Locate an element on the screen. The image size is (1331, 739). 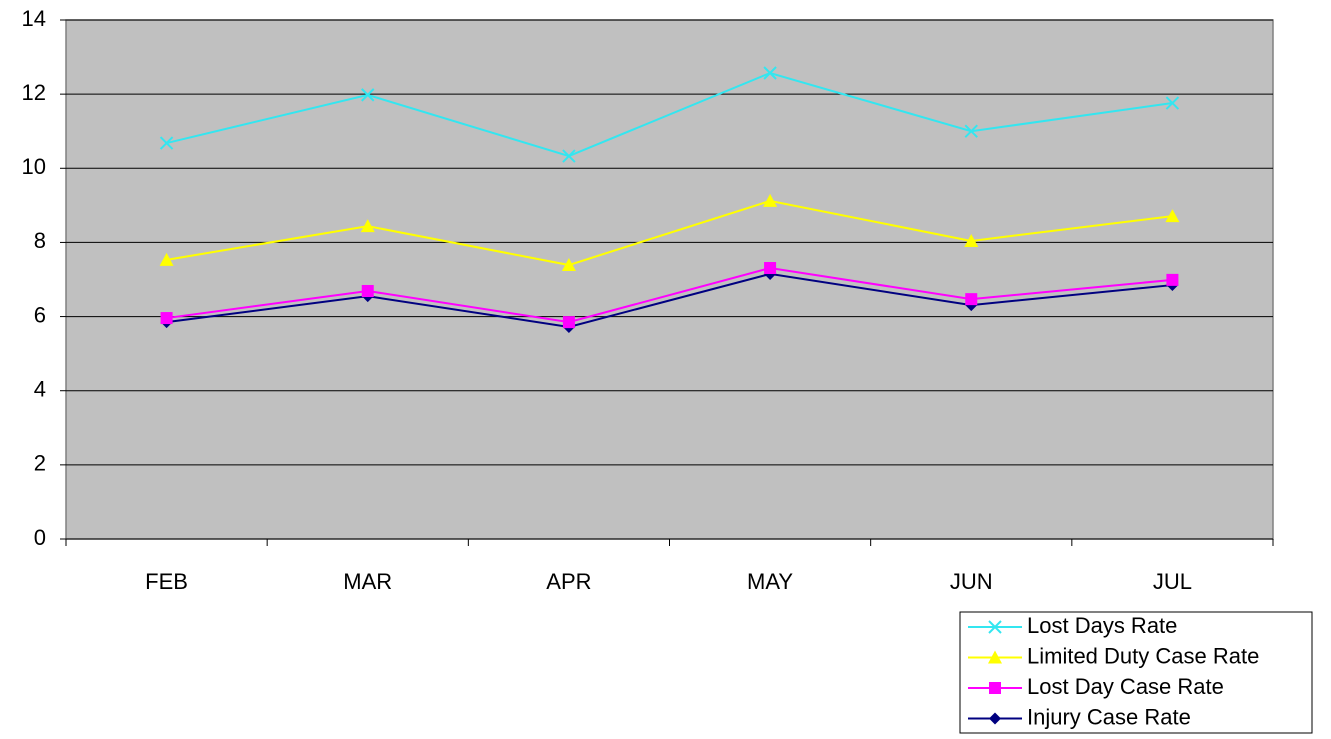
y-tick-label: 4 is located at coordinates (40, 389).